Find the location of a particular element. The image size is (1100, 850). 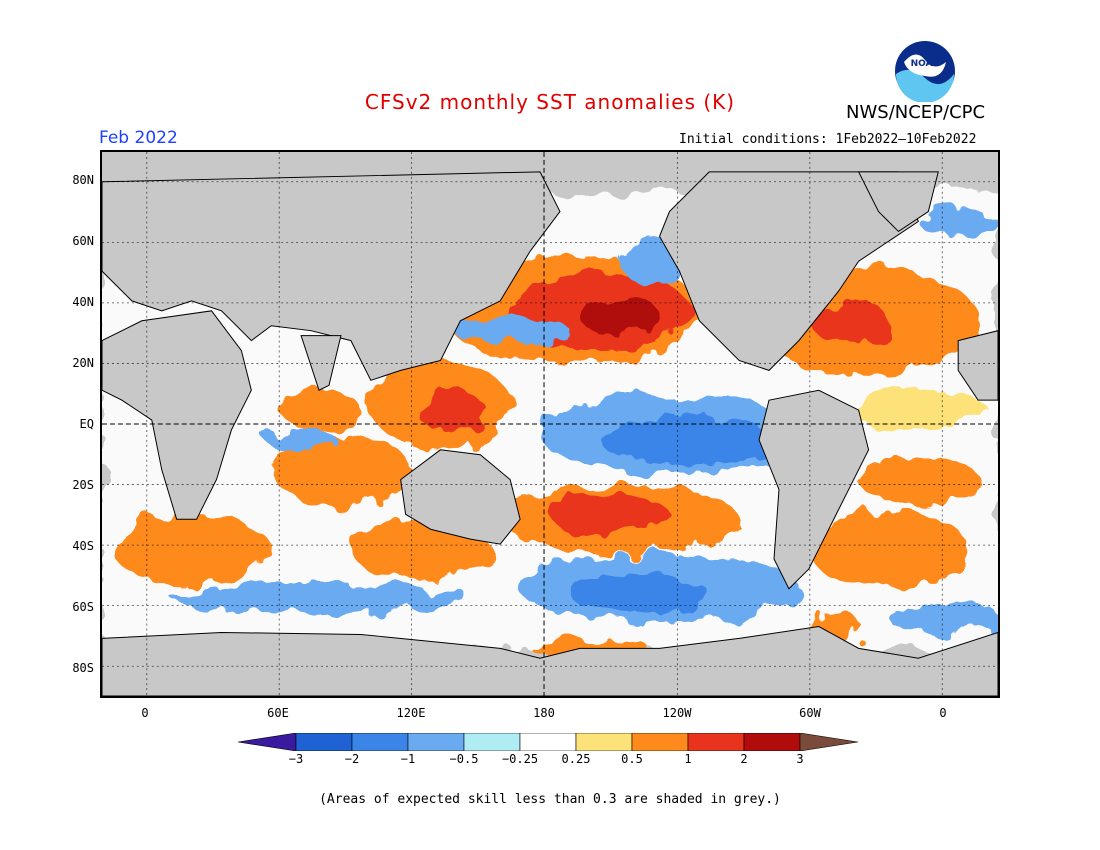

lon-label: 180 is located at coordinates (544, 713).